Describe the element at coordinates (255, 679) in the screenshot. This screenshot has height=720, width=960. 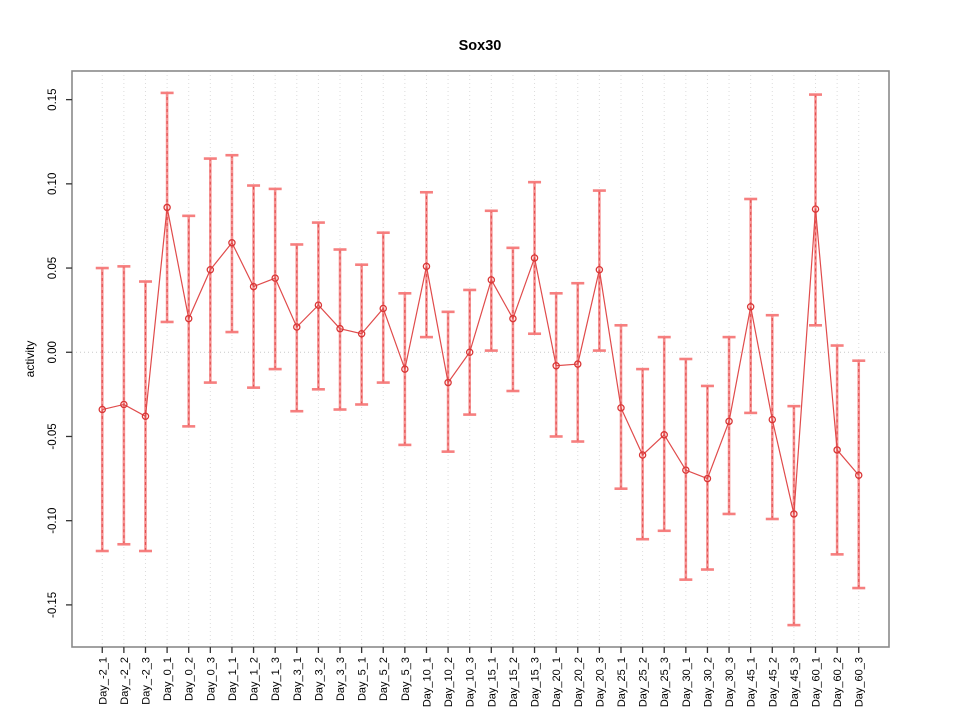
I see `x-tick-label: Day_1_2` at that location.